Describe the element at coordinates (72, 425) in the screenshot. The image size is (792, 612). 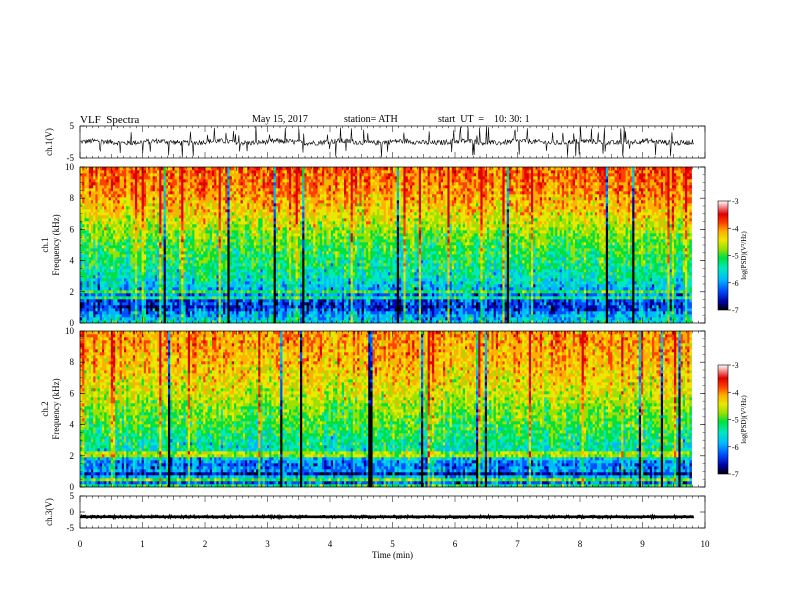
I see `channel-2-spectrogram-ytick-label: 4` at that location.